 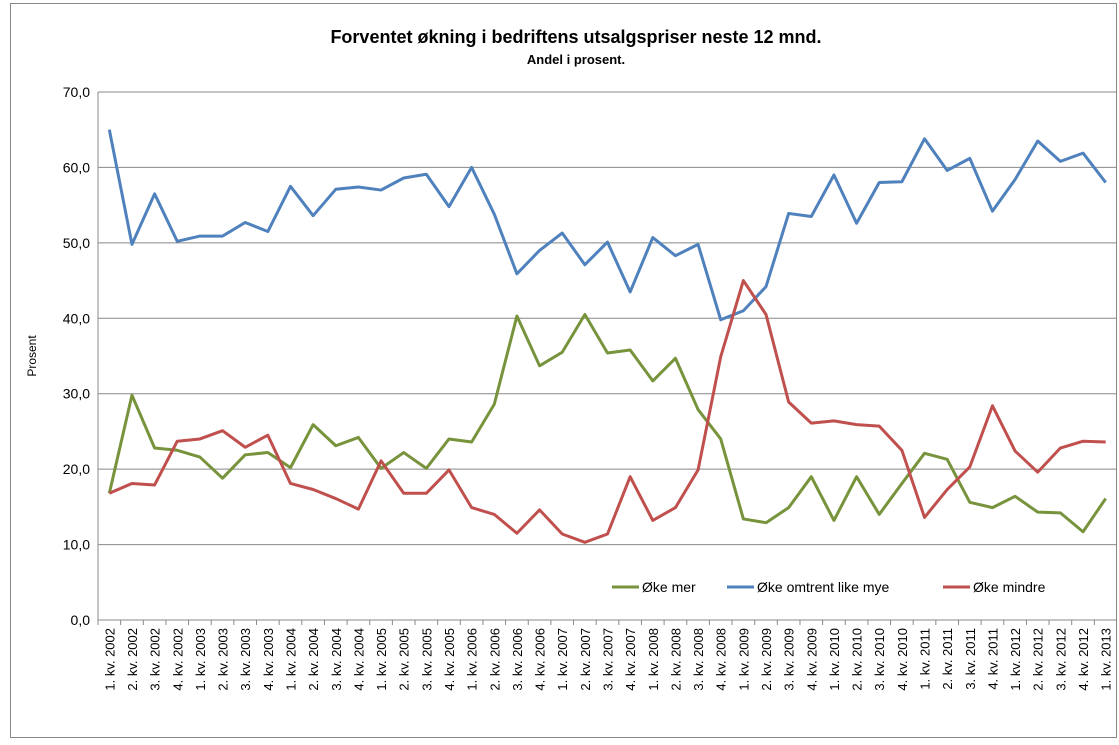 I want to click on x-tick-label: 3. kv. 2008, so click(x=698, y=659).